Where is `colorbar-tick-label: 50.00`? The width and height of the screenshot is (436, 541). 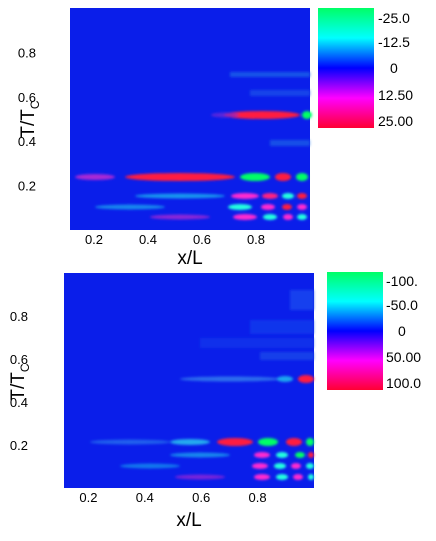 colorbar-tick-label: 50.00 is located at coordinates (403, 357).